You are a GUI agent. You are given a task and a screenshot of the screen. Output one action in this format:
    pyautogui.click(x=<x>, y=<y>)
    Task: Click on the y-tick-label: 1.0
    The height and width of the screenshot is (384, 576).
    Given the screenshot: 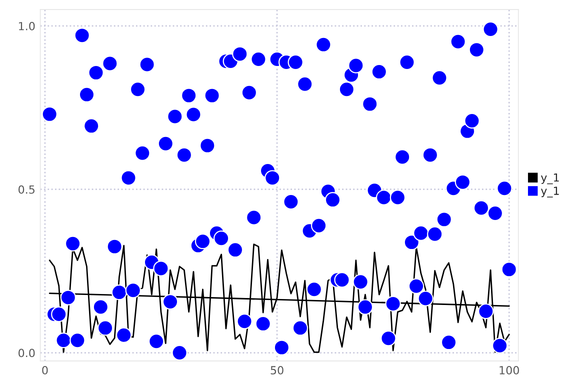 What is the action you would take?
    pyautogui.click(x=27, y=26)
    